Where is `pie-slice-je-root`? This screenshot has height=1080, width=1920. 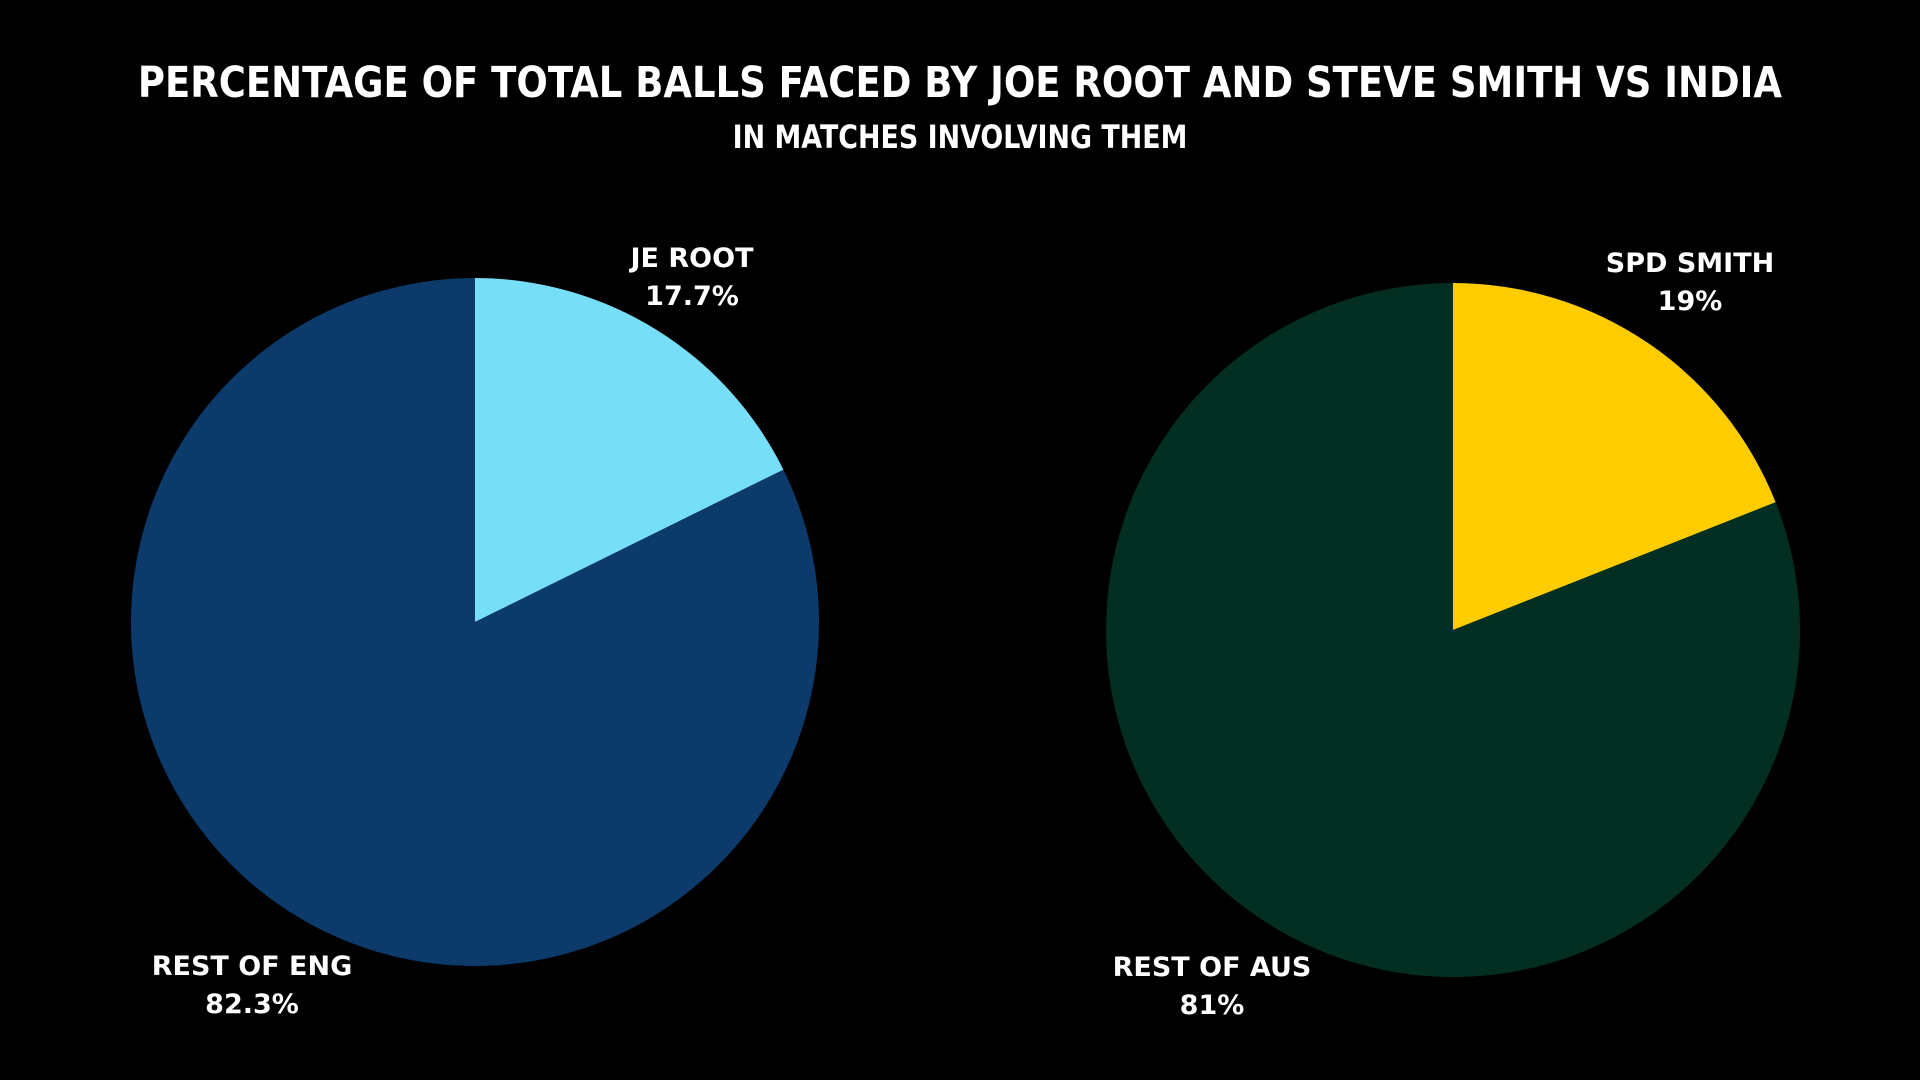 pie-slice-je-root is located at coordinates (629, 450).